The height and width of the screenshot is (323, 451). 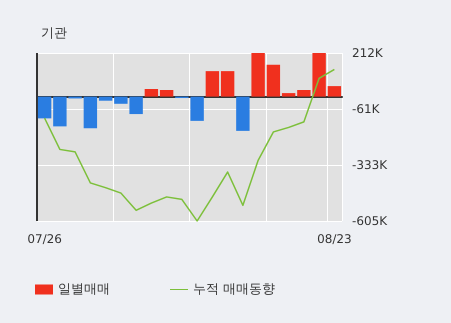 I want to click on chart-title: 기관, so click(x=54, y=33).